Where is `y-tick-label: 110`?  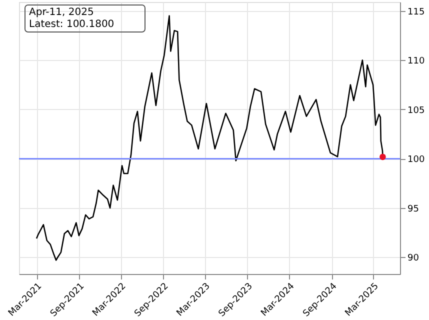
y-tick-label: 110 is located at coordinates (416, 61).